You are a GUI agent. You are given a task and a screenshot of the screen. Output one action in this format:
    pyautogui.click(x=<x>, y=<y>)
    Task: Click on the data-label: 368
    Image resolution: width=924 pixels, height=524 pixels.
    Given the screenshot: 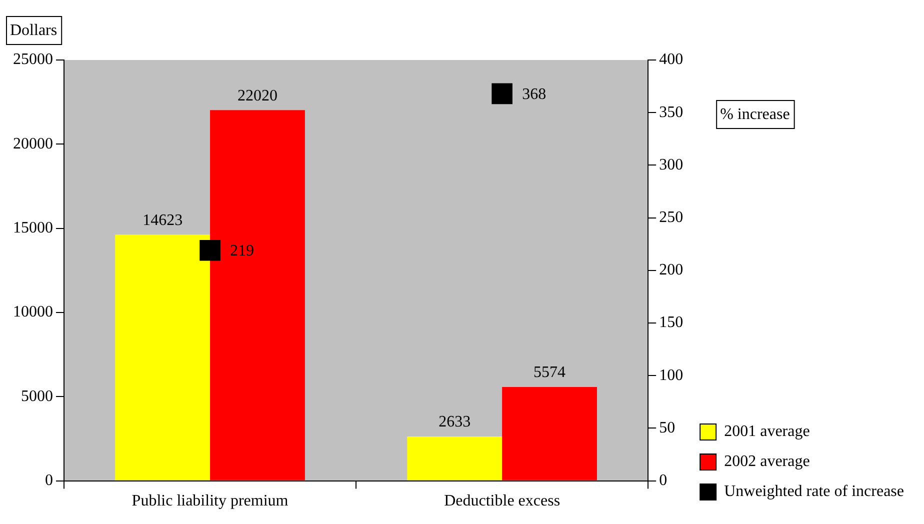 What is the action you would take?
    pyautogui.click(x=534, y=94)
    